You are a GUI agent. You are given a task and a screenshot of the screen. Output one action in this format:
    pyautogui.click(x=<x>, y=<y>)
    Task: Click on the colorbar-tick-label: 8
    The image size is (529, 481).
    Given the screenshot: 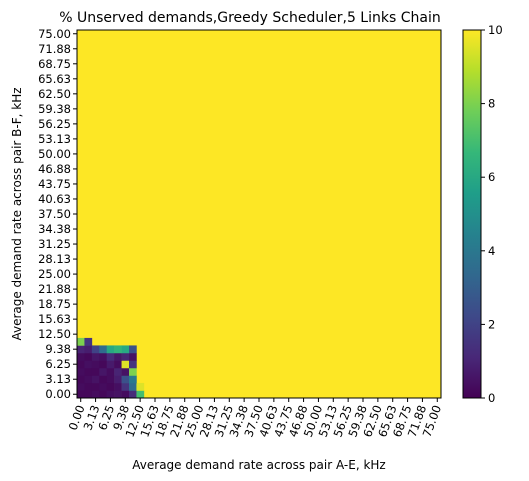 What is the action you would take?
    pyautogui.click(x=491, y=104)
    